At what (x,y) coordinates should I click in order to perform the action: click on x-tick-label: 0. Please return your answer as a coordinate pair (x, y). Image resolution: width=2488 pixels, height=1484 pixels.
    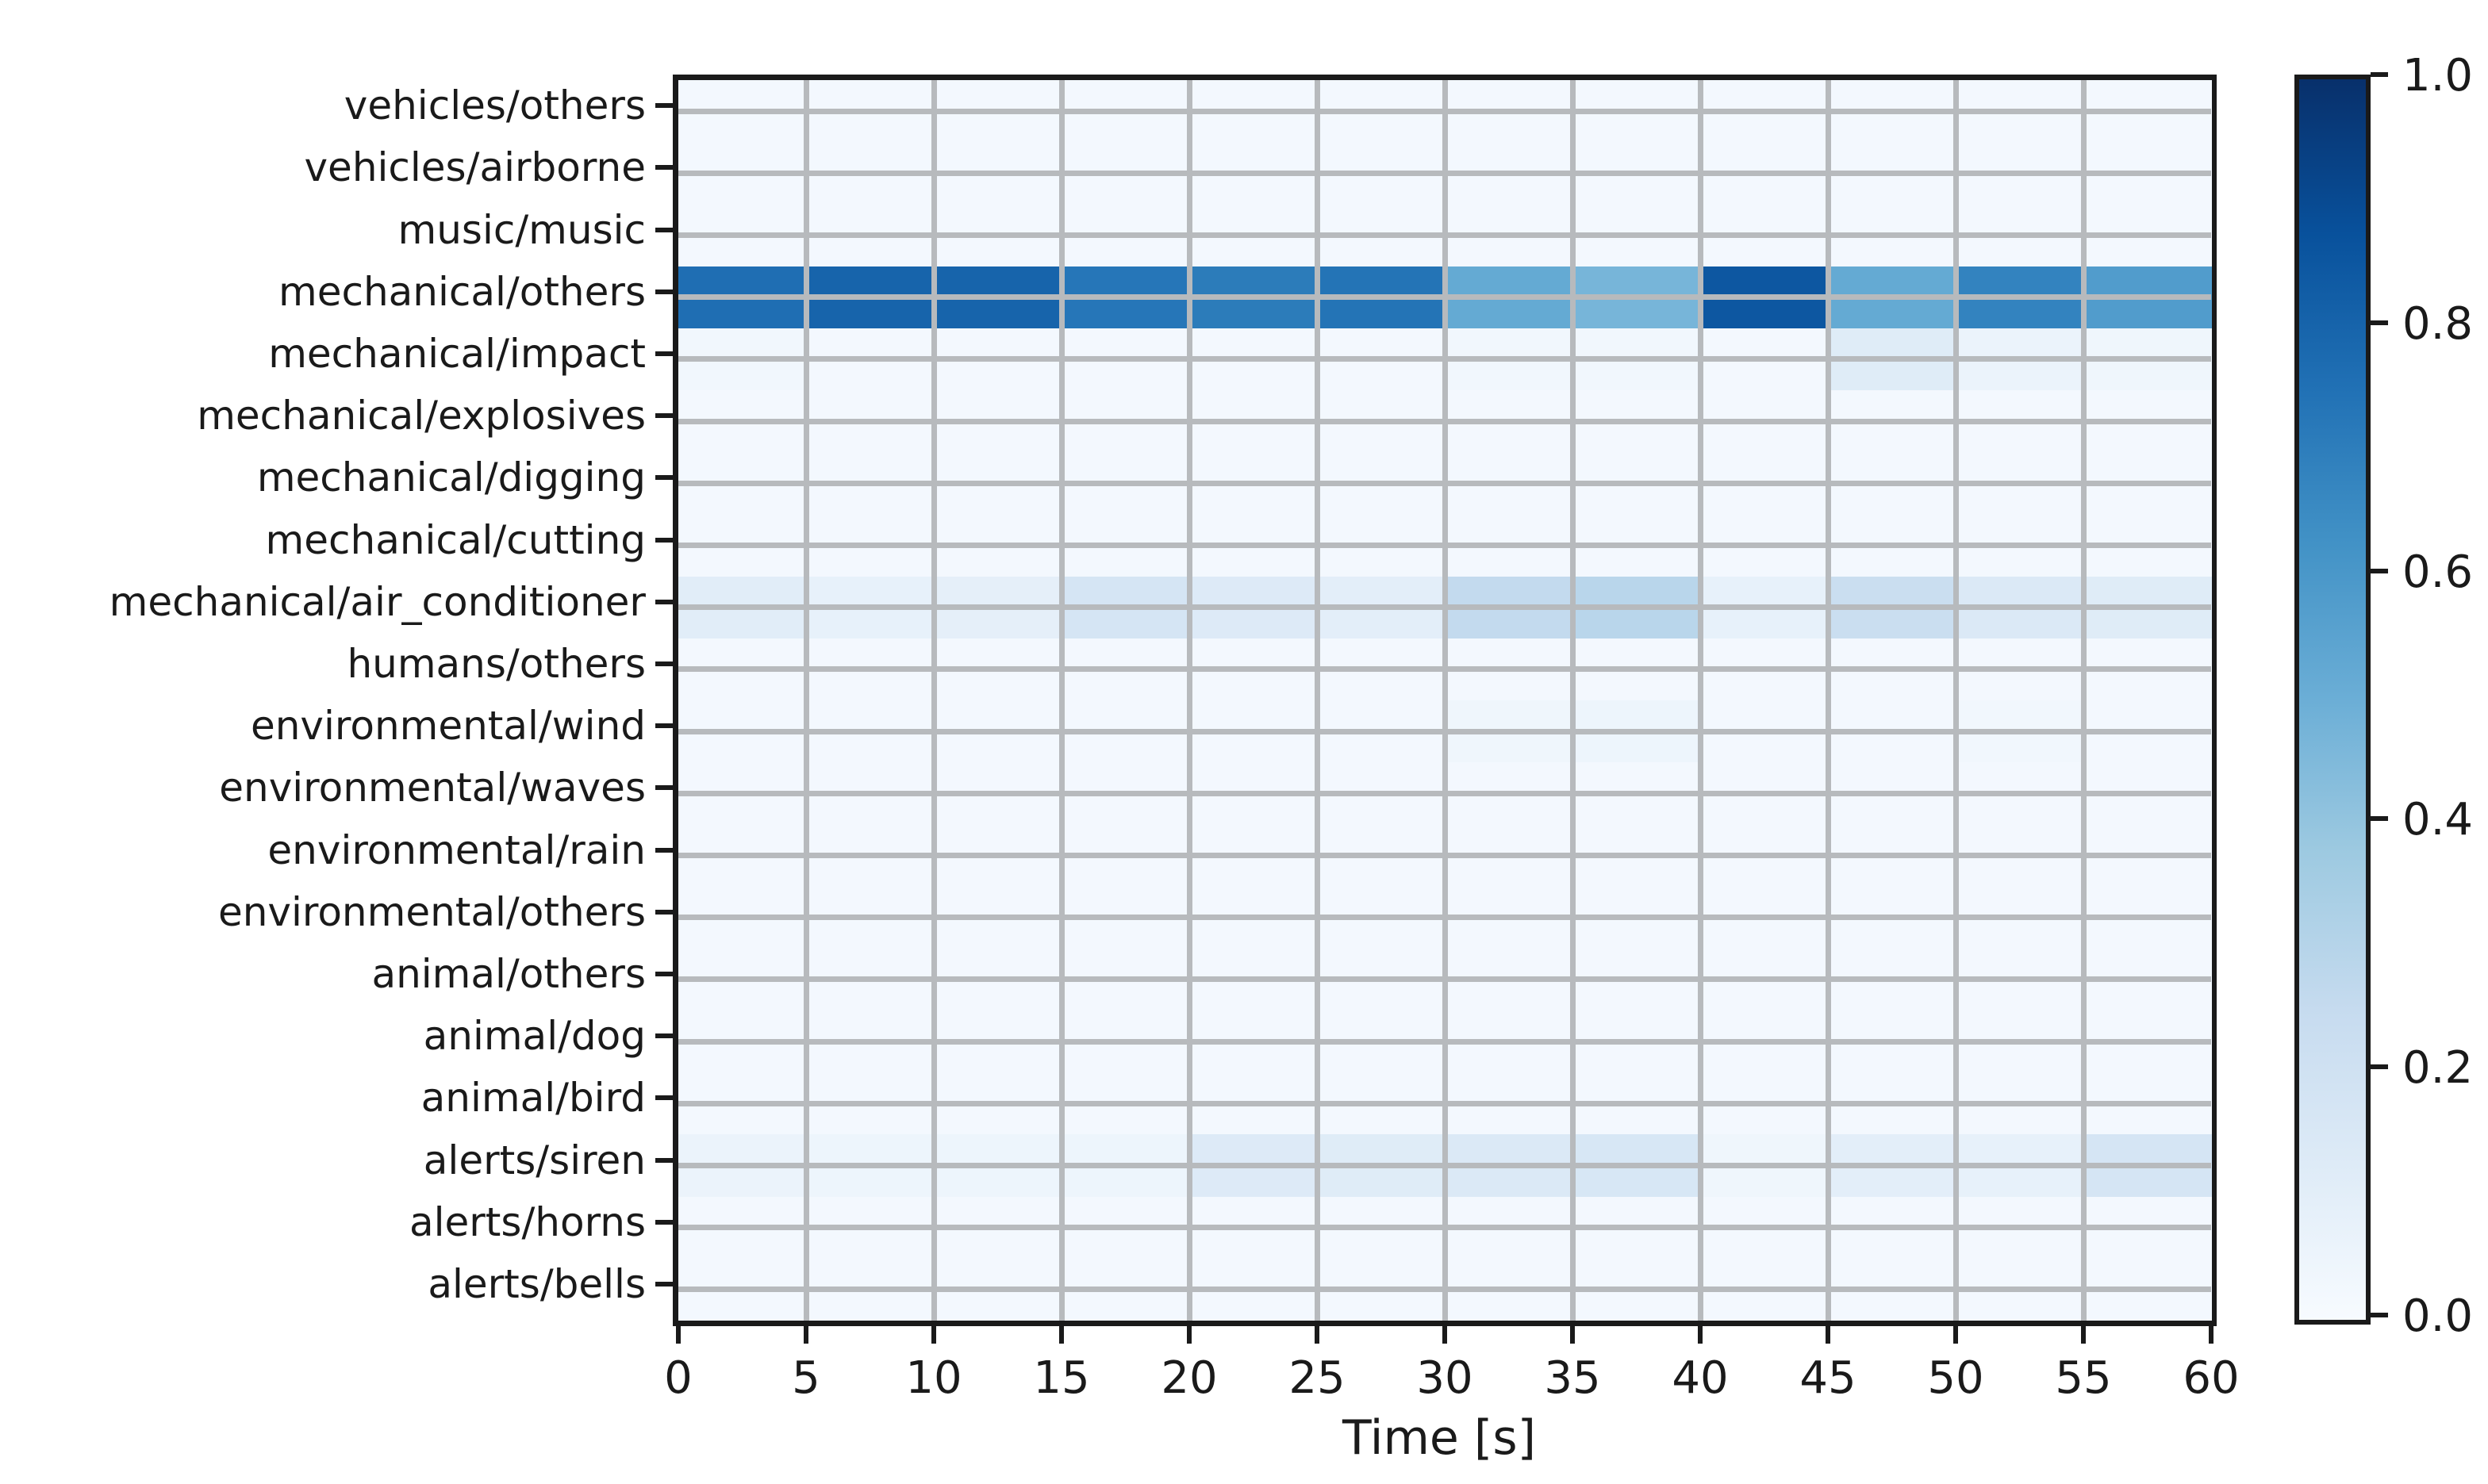
    Looking at the image, I should click on (678, 1378).